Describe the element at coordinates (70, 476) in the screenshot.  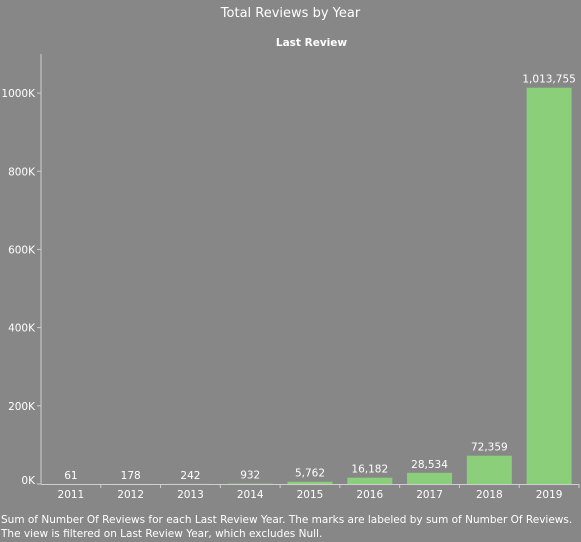
I see `data-label: 61` at that location.